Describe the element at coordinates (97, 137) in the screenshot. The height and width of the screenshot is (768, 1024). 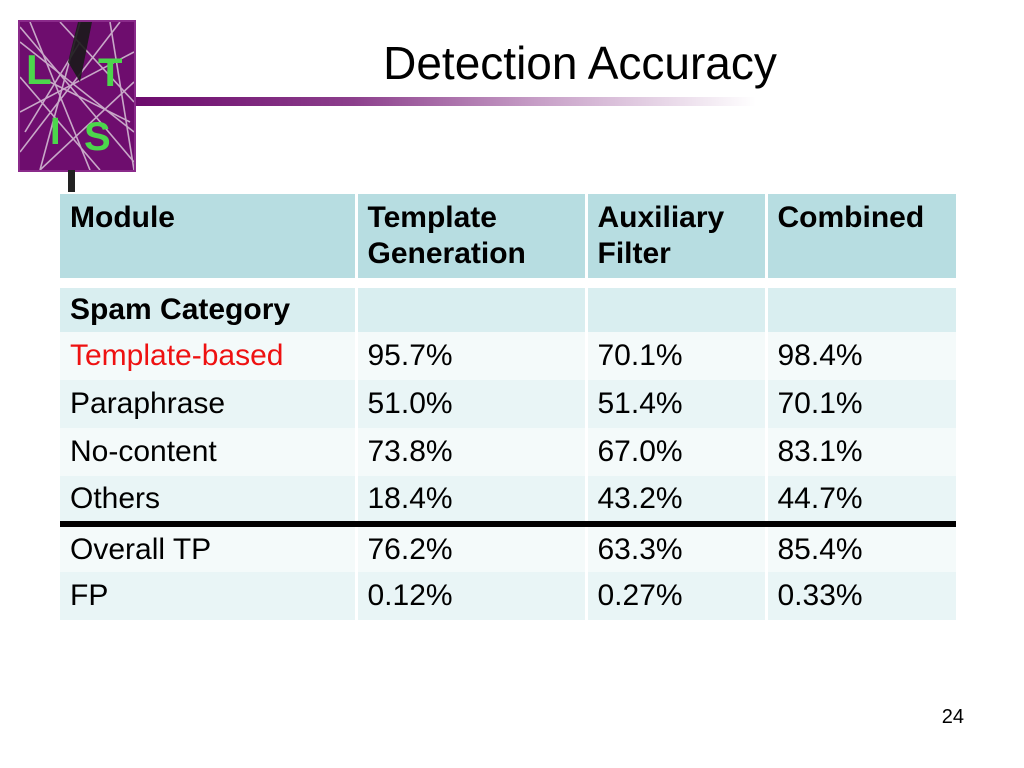
I see `logo-letter-s: S` at that location.